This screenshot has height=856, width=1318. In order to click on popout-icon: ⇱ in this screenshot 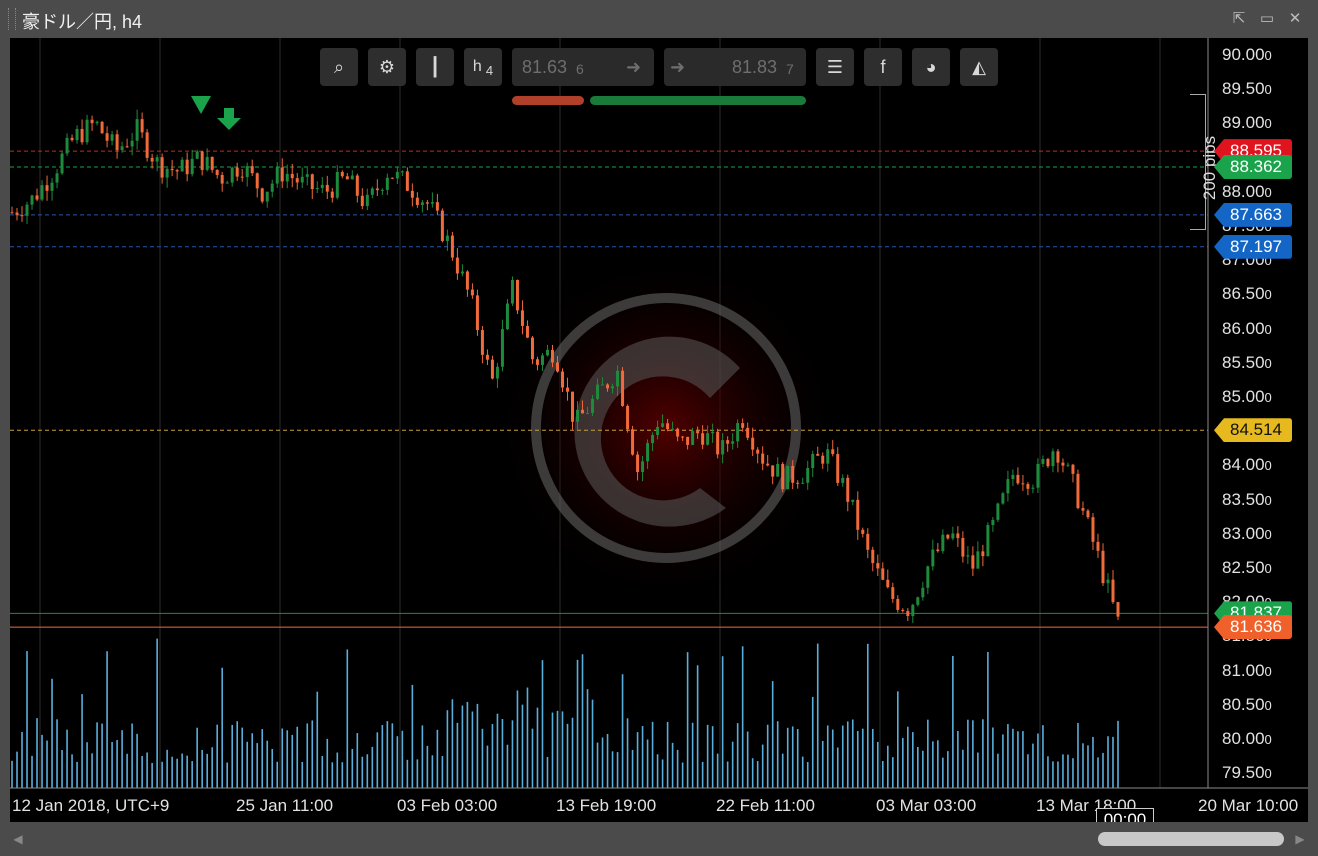, I will do `click(1239, 18)`.